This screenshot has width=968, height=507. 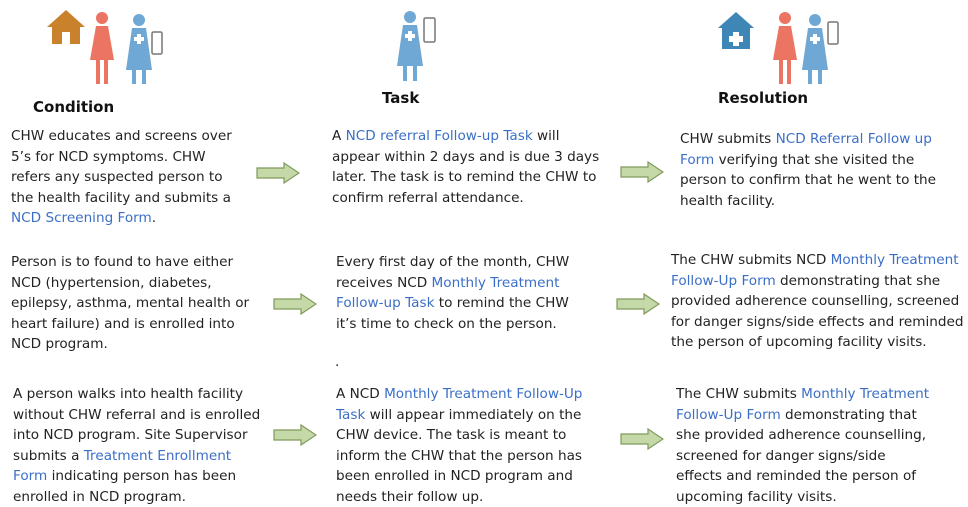 I want to click on form-link: Treatment Enrollment, so click(x=157, y=456).